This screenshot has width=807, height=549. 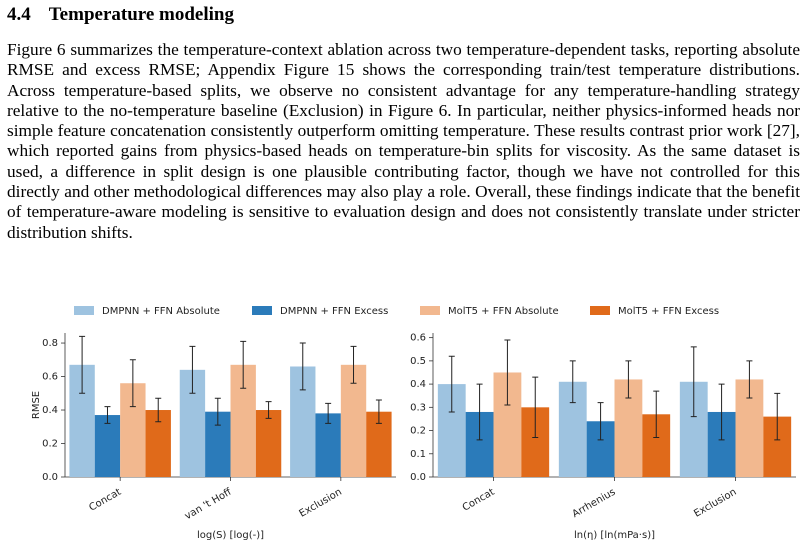 What do you see at coordinates (334, 311) in the screenshot?
I see `legend-label: DMPNN + FFN Excess` at bounding box center [334, 311].